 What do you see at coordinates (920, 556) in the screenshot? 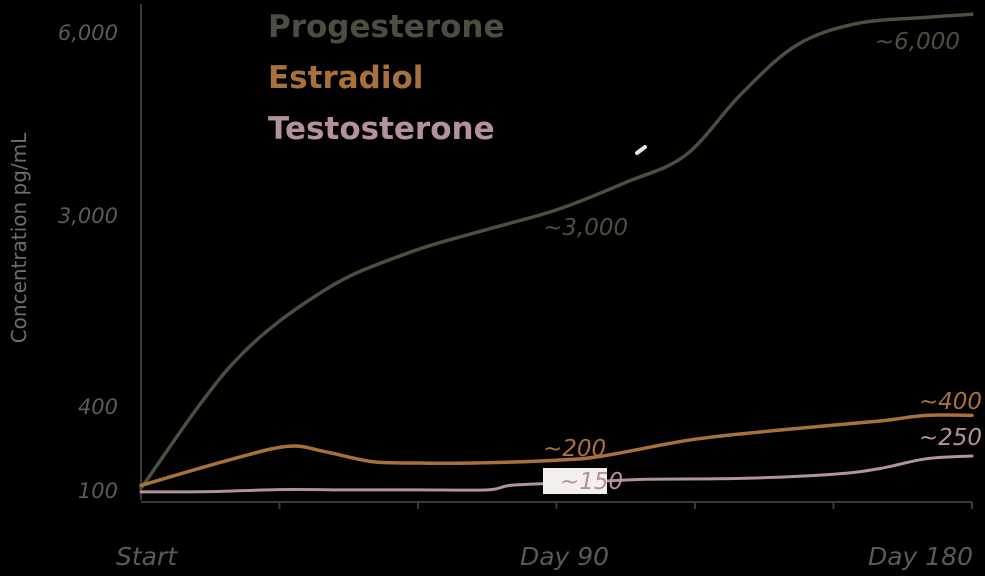
I see `x-tick-label: Day 180` at bounding box center [920, 556].